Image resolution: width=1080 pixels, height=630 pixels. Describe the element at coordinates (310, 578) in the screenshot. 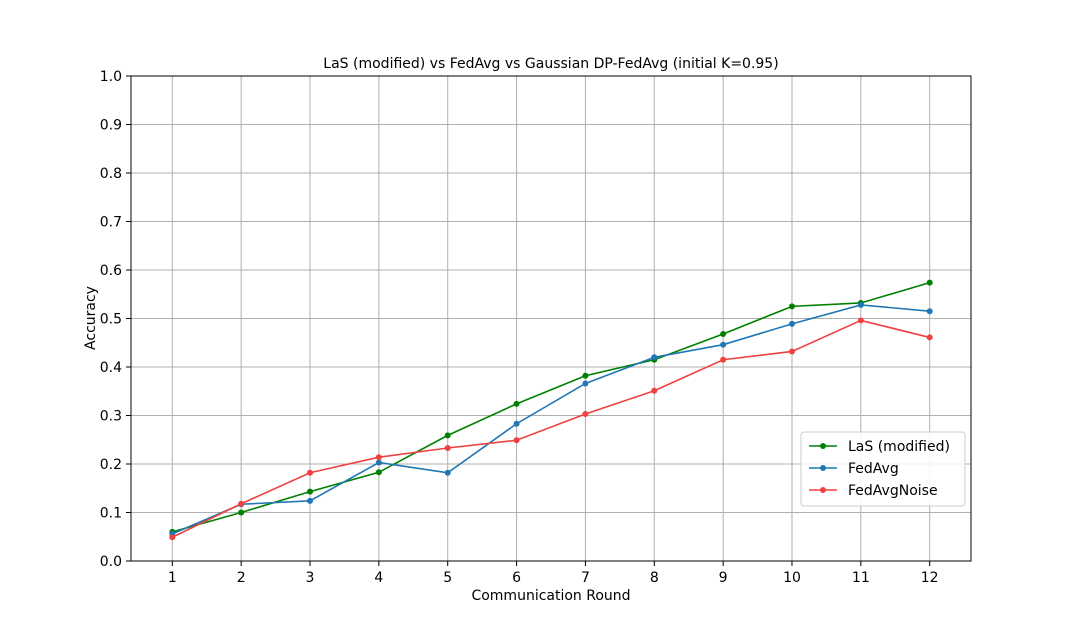

I see `x-tick-label: 3` at that location.